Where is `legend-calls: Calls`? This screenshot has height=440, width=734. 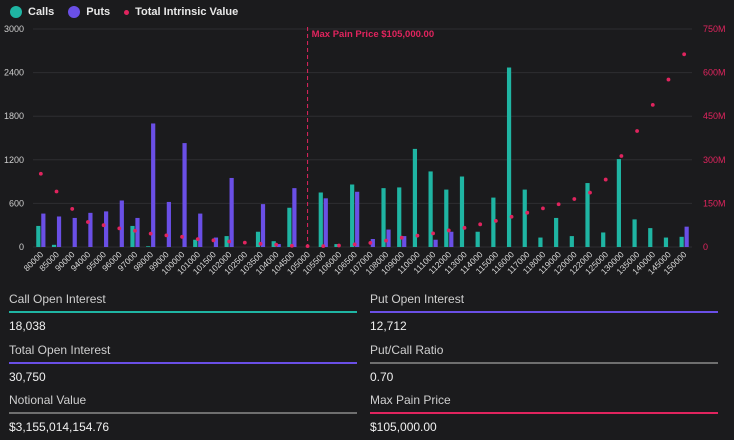
legend-calls: Calls is located at coordinates (32, 12).